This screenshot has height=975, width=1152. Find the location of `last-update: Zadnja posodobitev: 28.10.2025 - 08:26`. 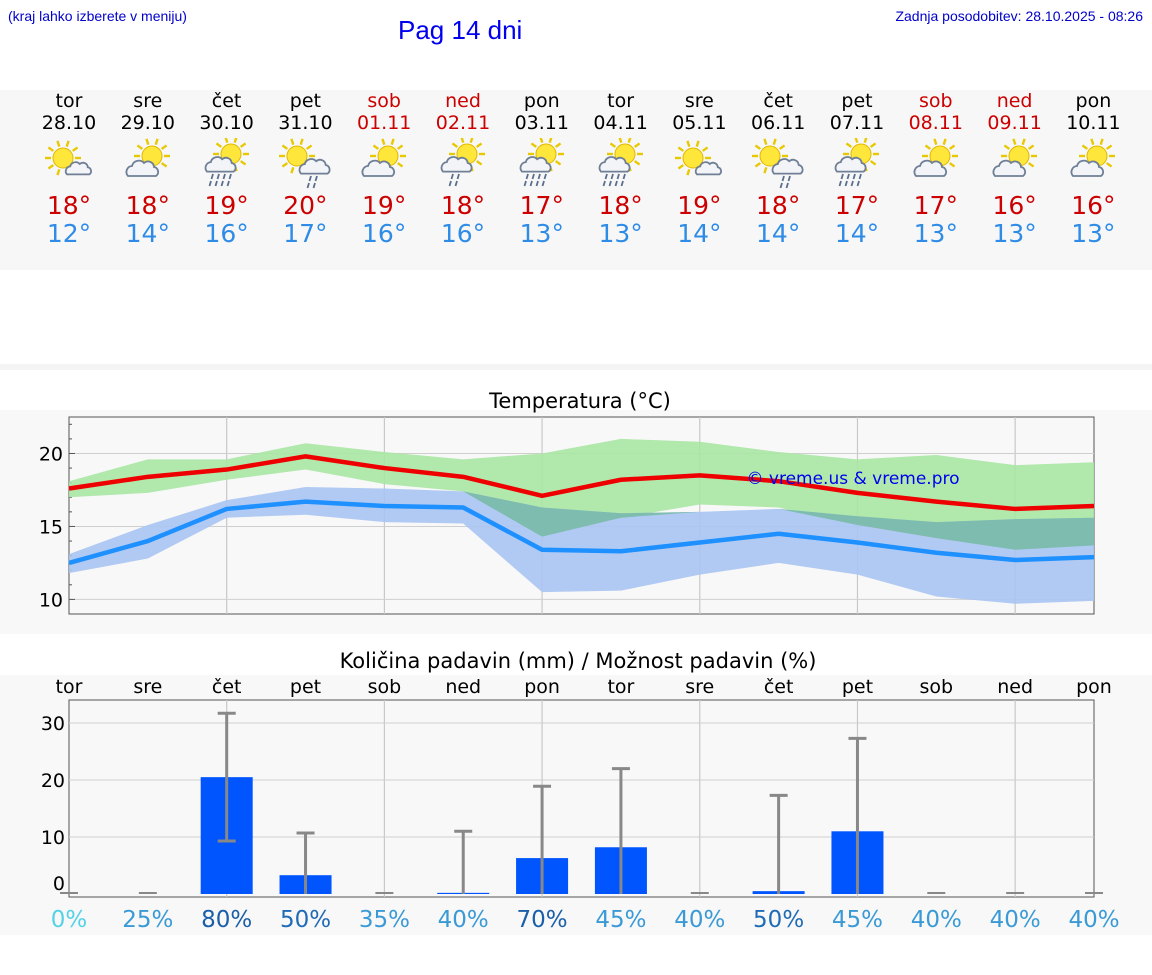

last-update: Zadnja posodobitev: 28.10.2025 - 08:26 is located at coordinates (1019, 16).